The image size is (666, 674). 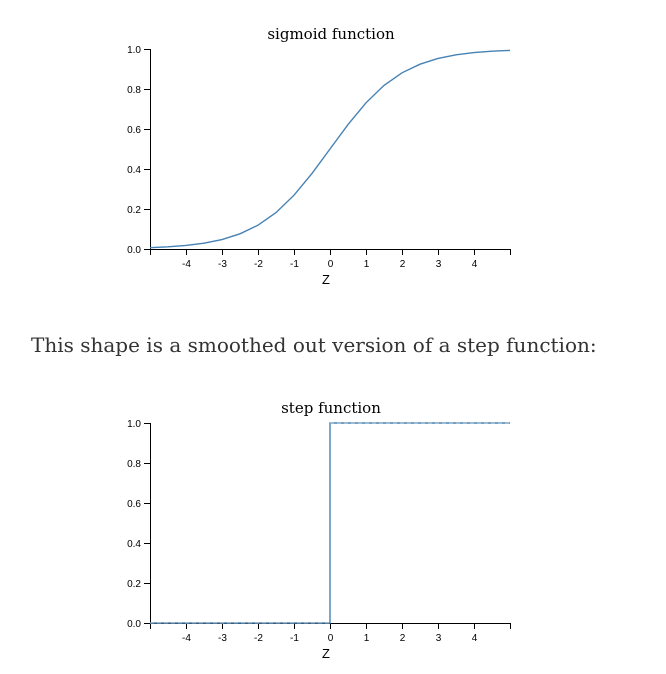 I want to click on sigmoid-y-tick-label: 0.4, so click(x=134, y=170).